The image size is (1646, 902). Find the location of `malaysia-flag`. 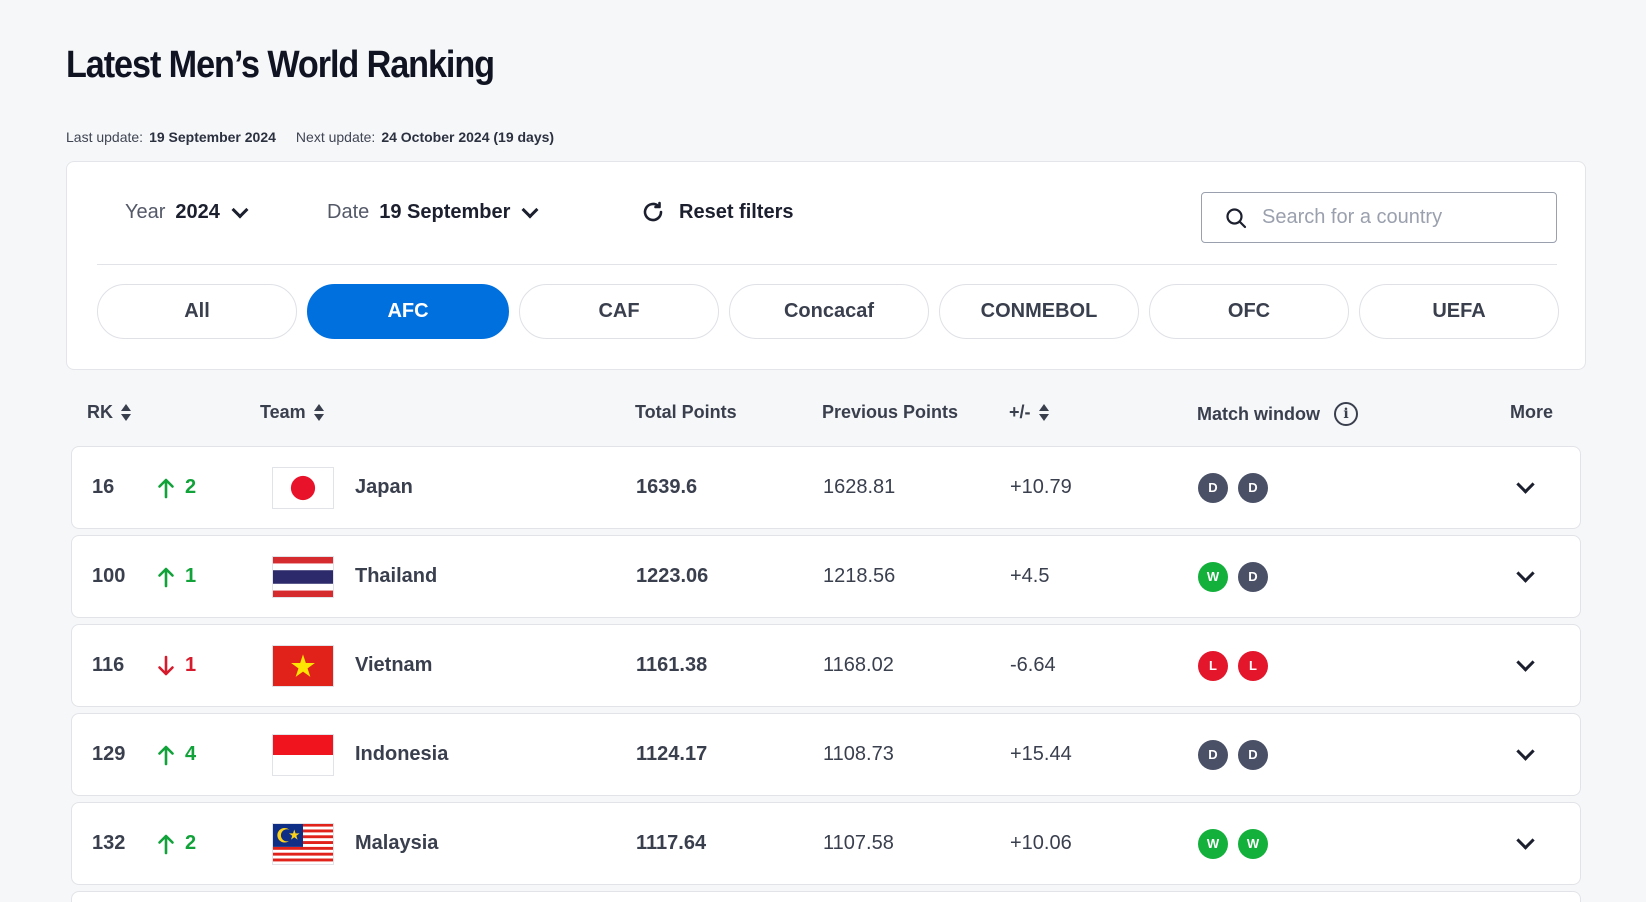

malaysia-flag is located at coordinates (303, 844).